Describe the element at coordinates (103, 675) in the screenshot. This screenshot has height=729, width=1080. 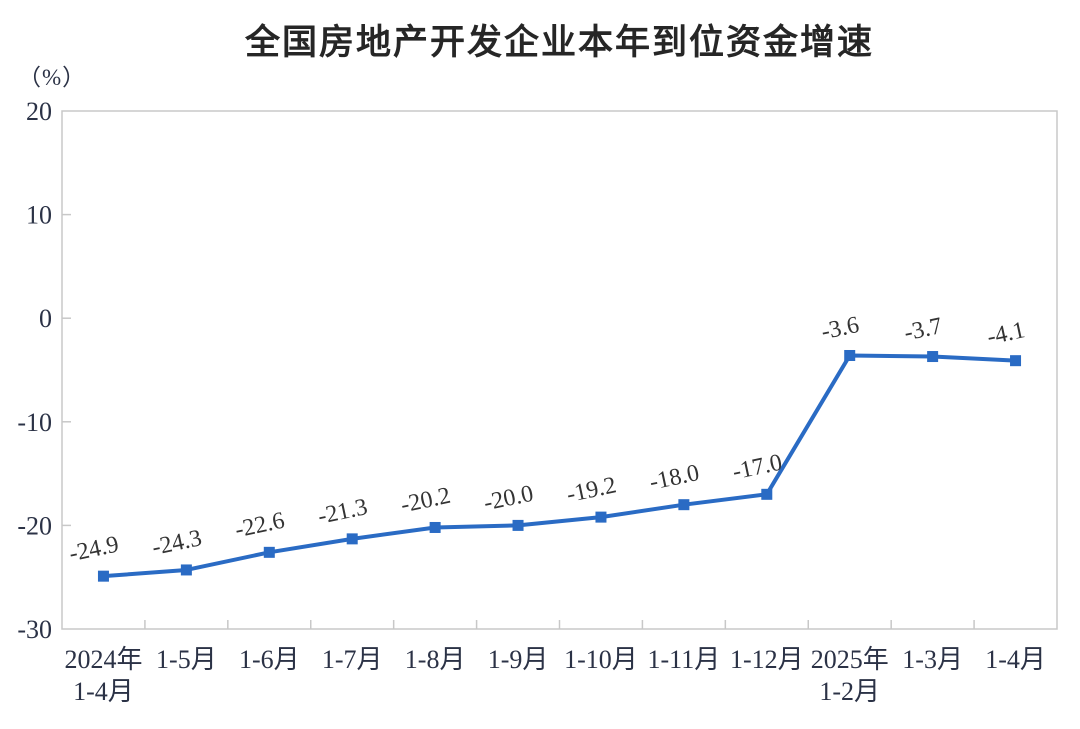
I see `x-axis-tick-label: 2024年 1-4月` at that location.